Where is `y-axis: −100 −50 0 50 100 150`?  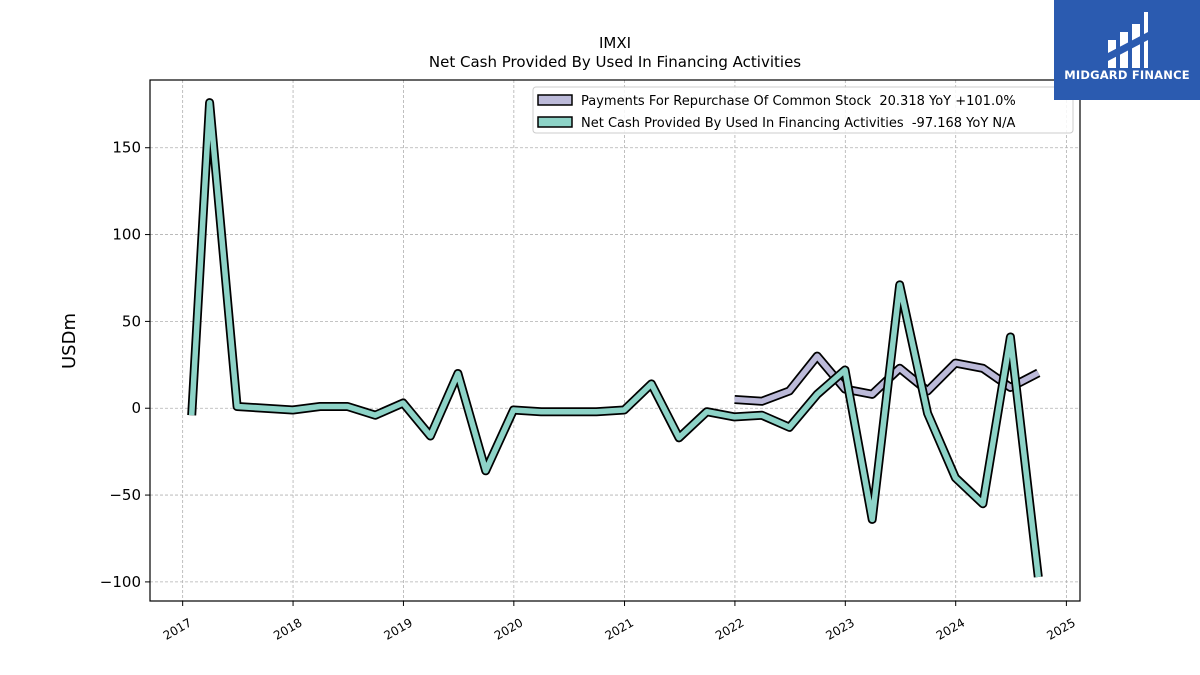
y-axis: −100 −50 0 50 100 150 is located at coordinates (125, 365).